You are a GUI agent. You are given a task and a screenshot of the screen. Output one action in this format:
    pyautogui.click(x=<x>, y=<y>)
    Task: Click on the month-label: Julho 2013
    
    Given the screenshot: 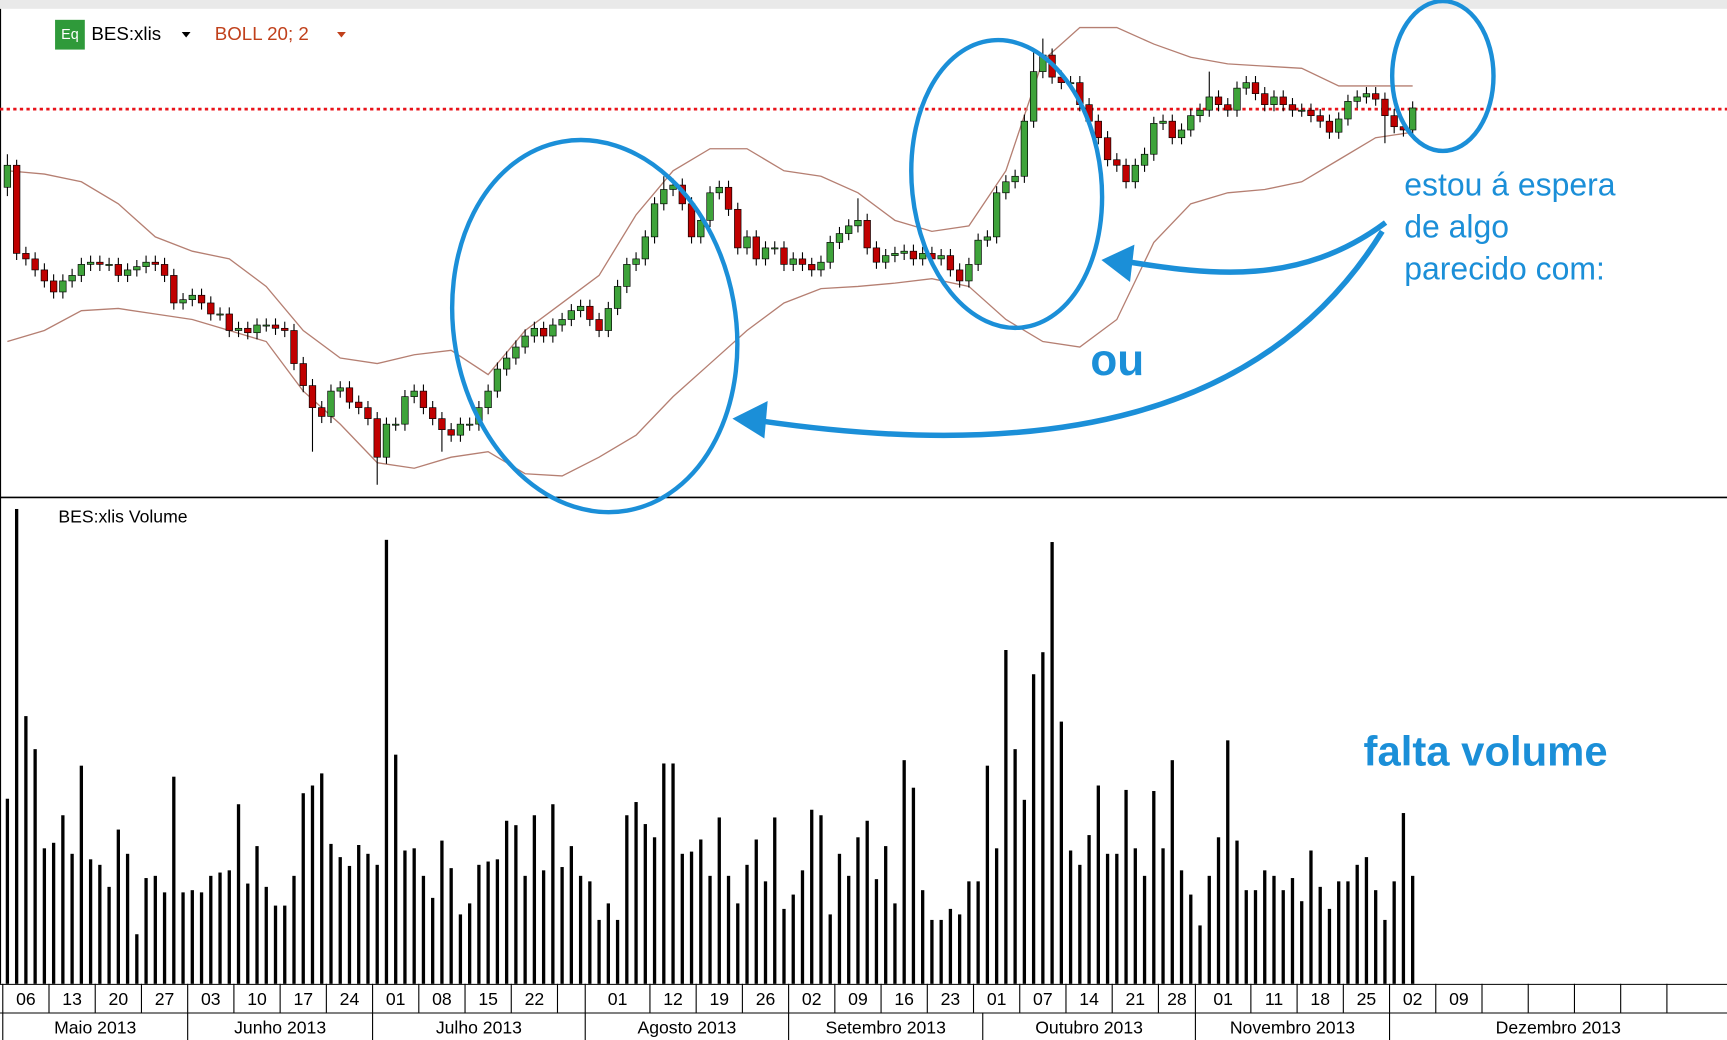 What is the action you would take?
    pyautogui.click(x=479, y=1028)
    